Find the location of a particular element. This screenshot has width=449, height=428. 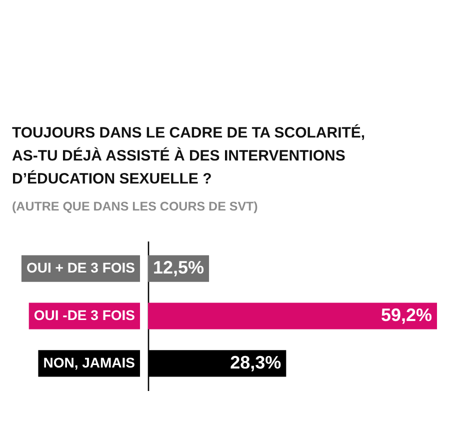

data-label: 59,2% is located at coordinates (406, 315).